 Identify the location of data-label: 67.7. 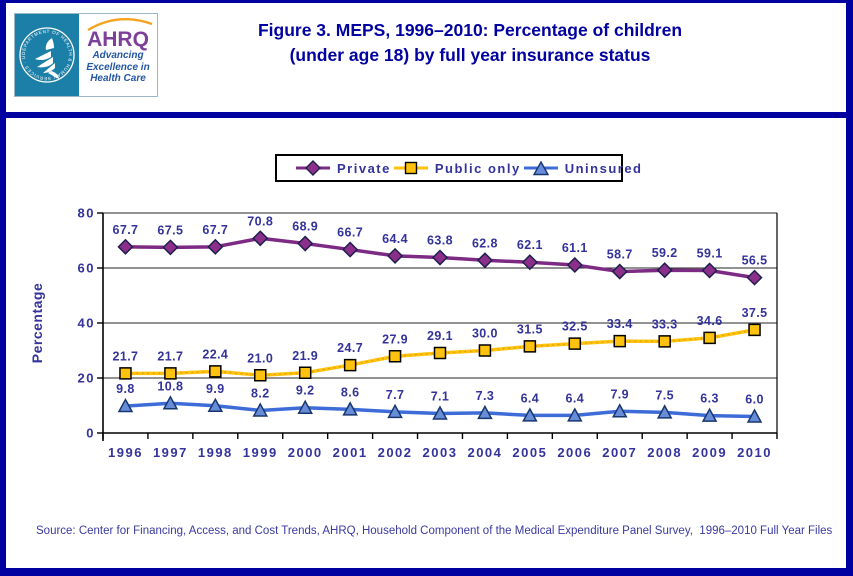
(215, 230).